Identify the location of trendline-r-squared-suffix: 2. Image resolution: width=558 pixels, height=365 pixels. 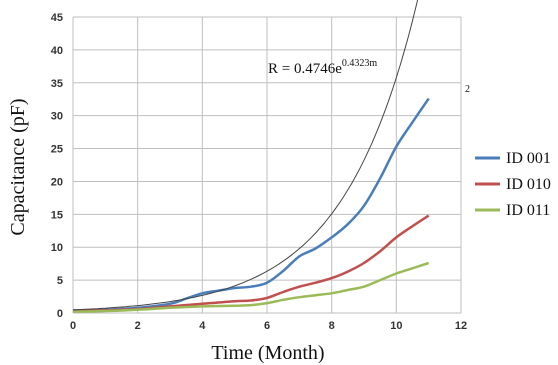
(467, 89).